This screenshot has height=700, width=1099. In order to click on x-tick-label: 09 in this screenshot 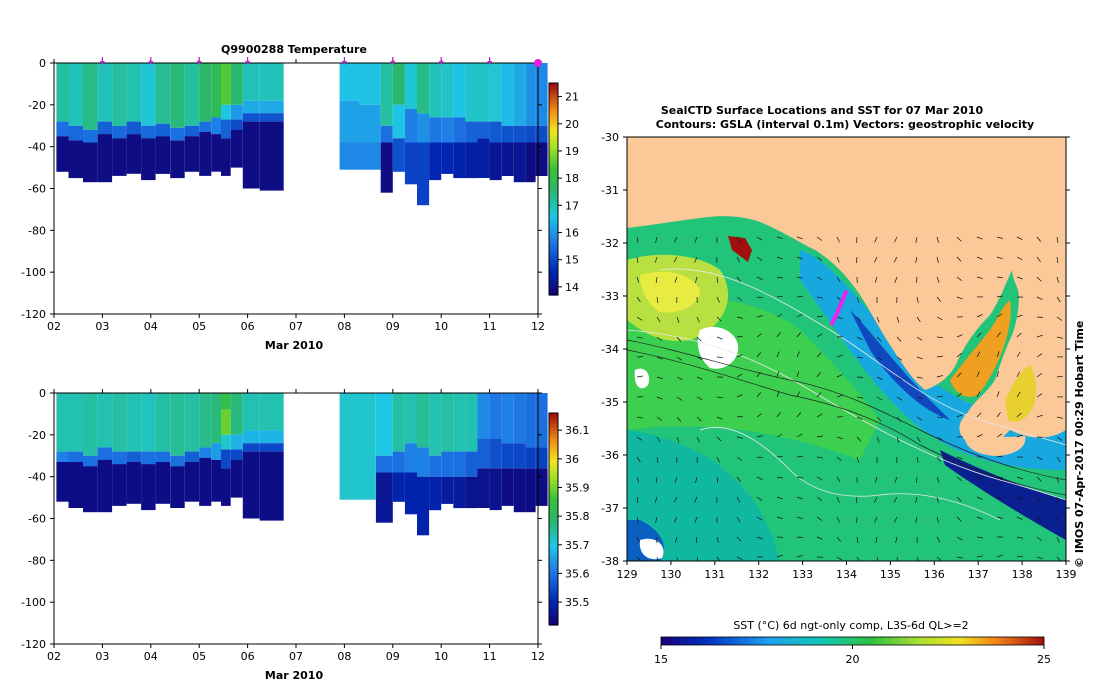, I will do `click(393, 656)`.